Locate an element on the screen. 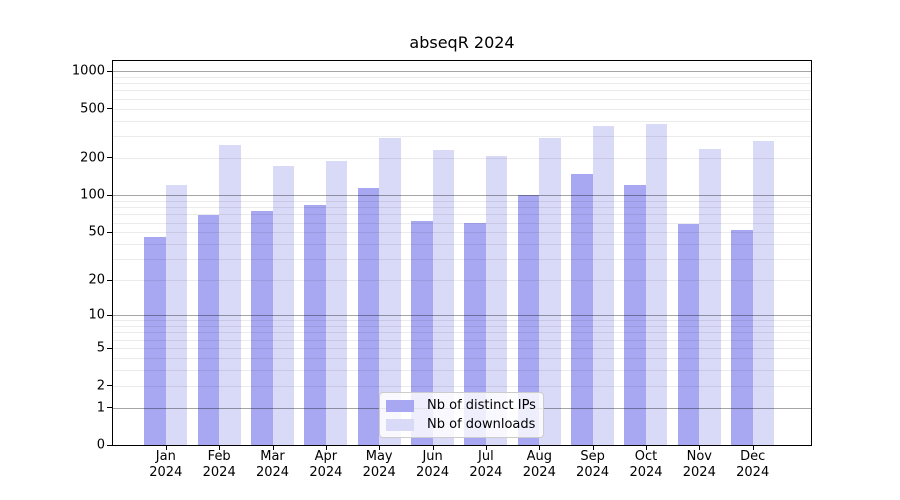 The height and width of the screenshot is (500, 900). bar-distinct-ips-mar is located at coordinates (262, 327).